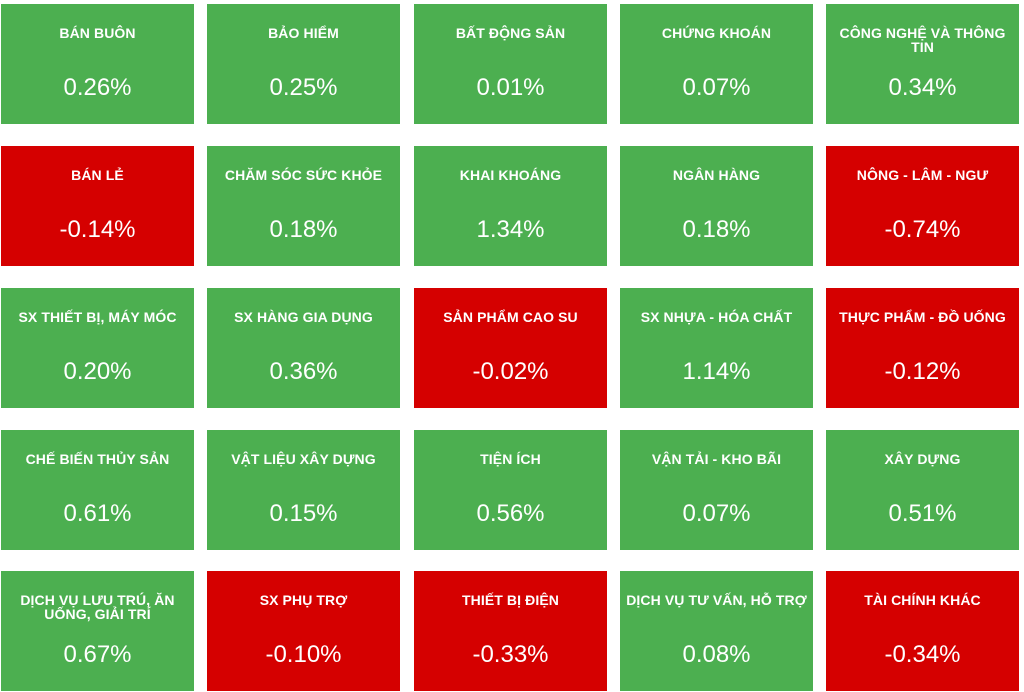 This screenshot has width=1024, height=692. What do you see at coordinates (922, 229) in the screenshot?
I see `sector-change: -0.74%` at bounding box center [922, 229].